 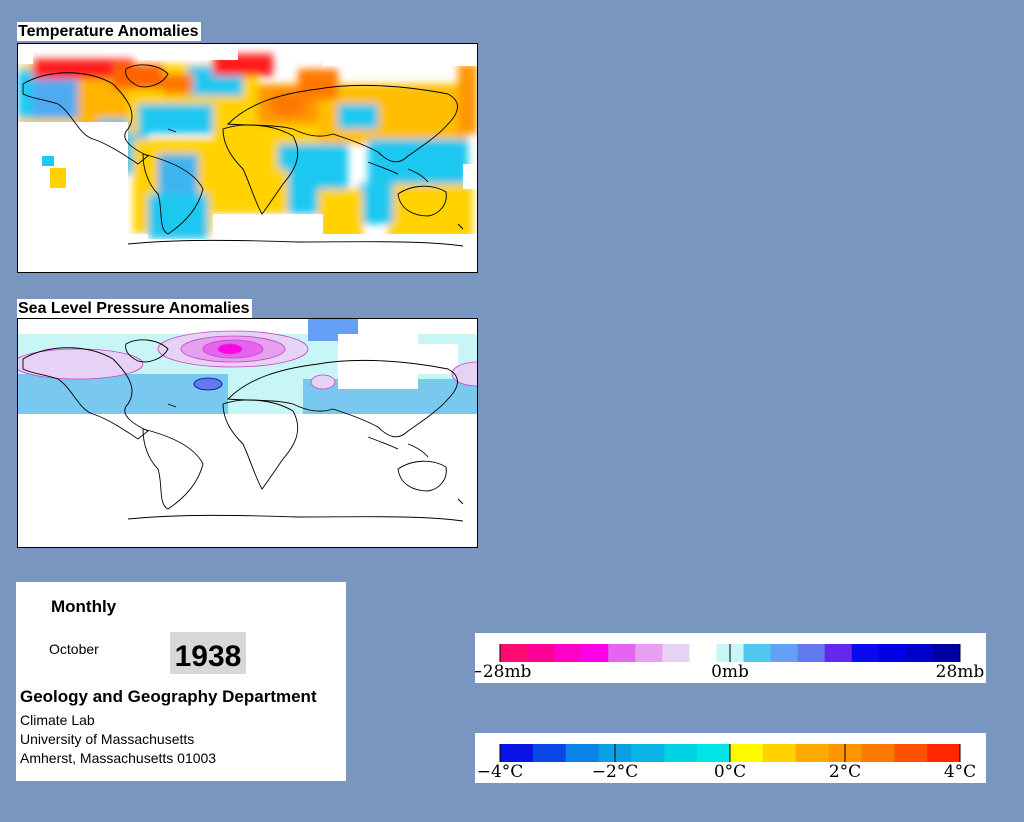 I want to click on address-line-university: University of Massachusetts, so click(x=107, y=739).